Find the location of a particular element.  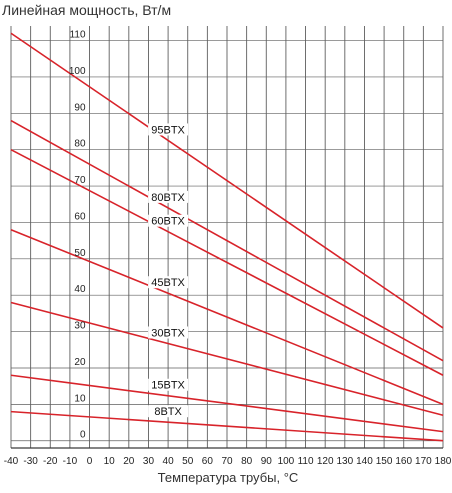

x-tick-label-12: 80 is located at coordinates (247, 461).